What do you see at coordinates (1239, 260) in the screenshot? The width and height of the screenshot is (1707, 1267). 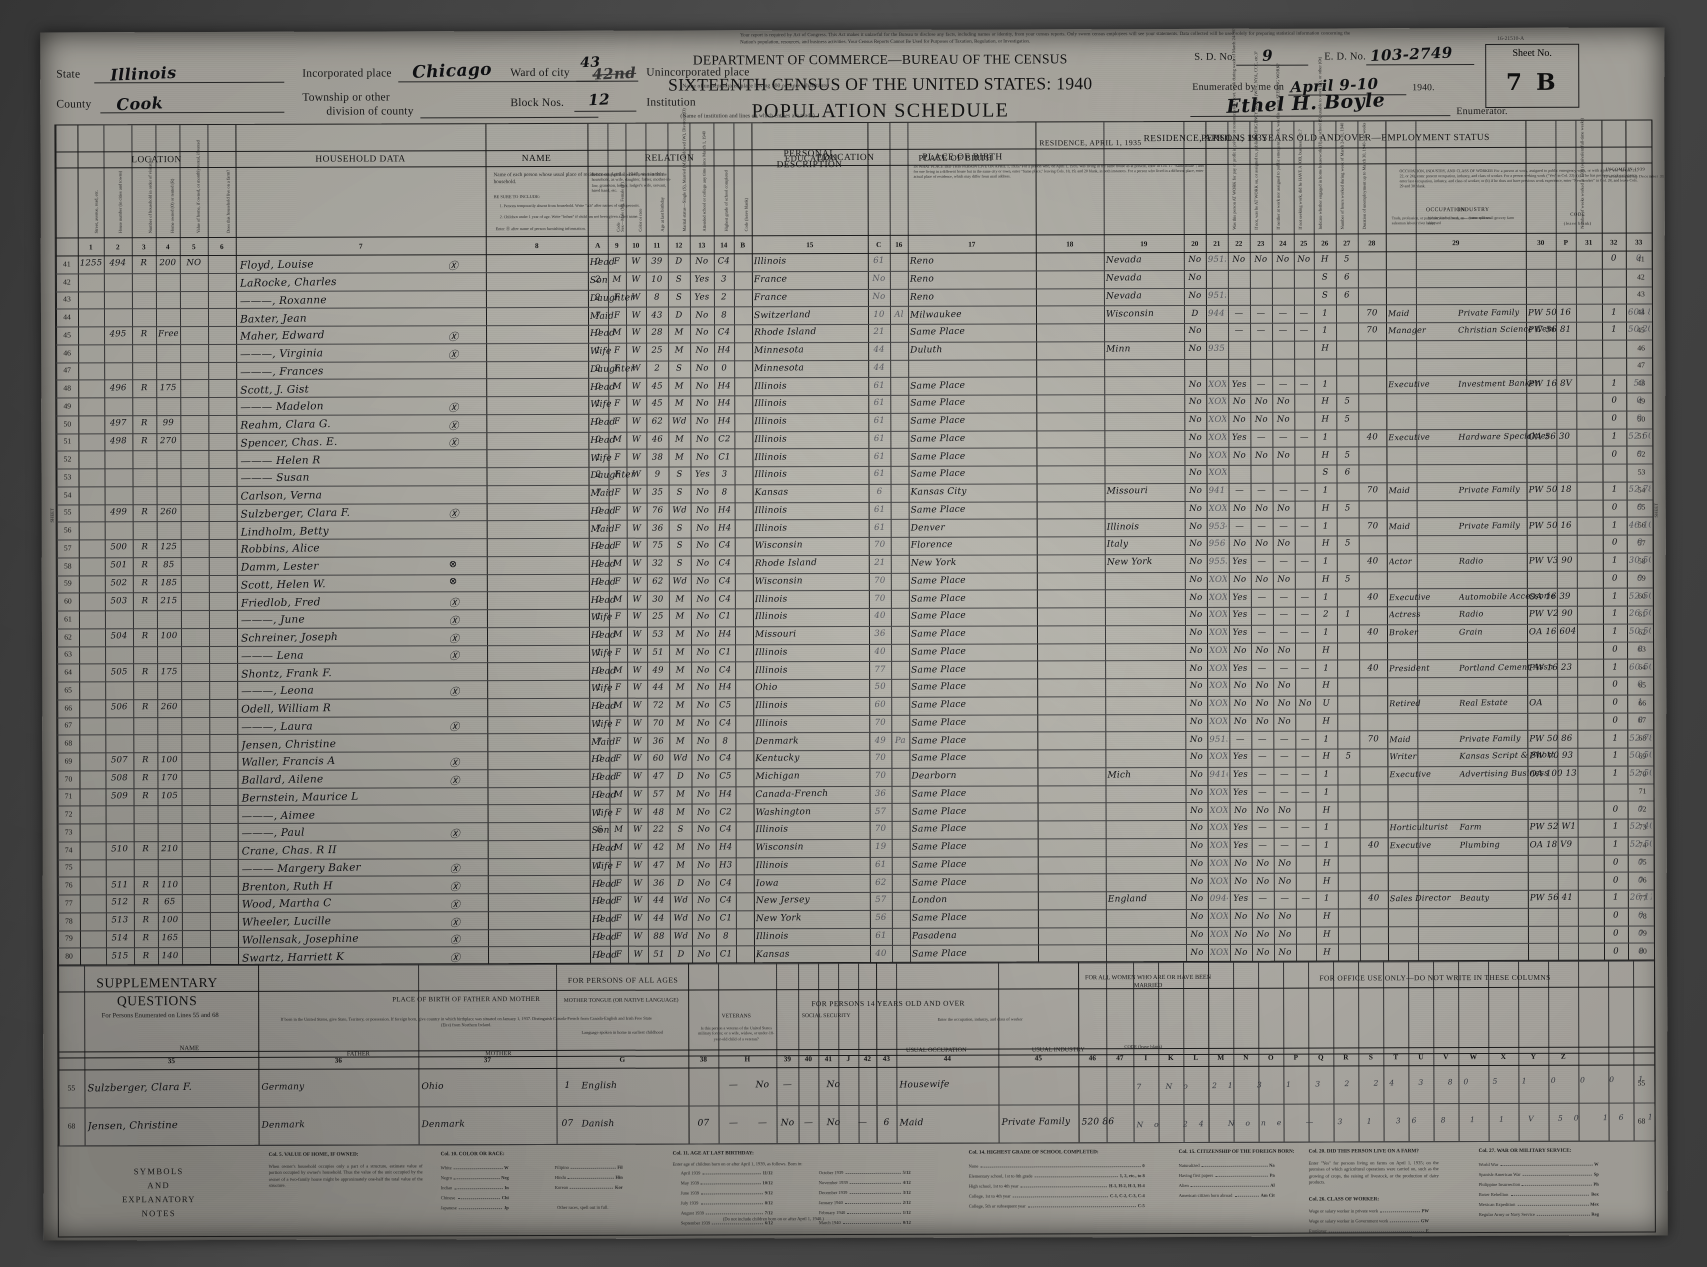 I see `cell-c22: No` at bounding box center [1239, 260].